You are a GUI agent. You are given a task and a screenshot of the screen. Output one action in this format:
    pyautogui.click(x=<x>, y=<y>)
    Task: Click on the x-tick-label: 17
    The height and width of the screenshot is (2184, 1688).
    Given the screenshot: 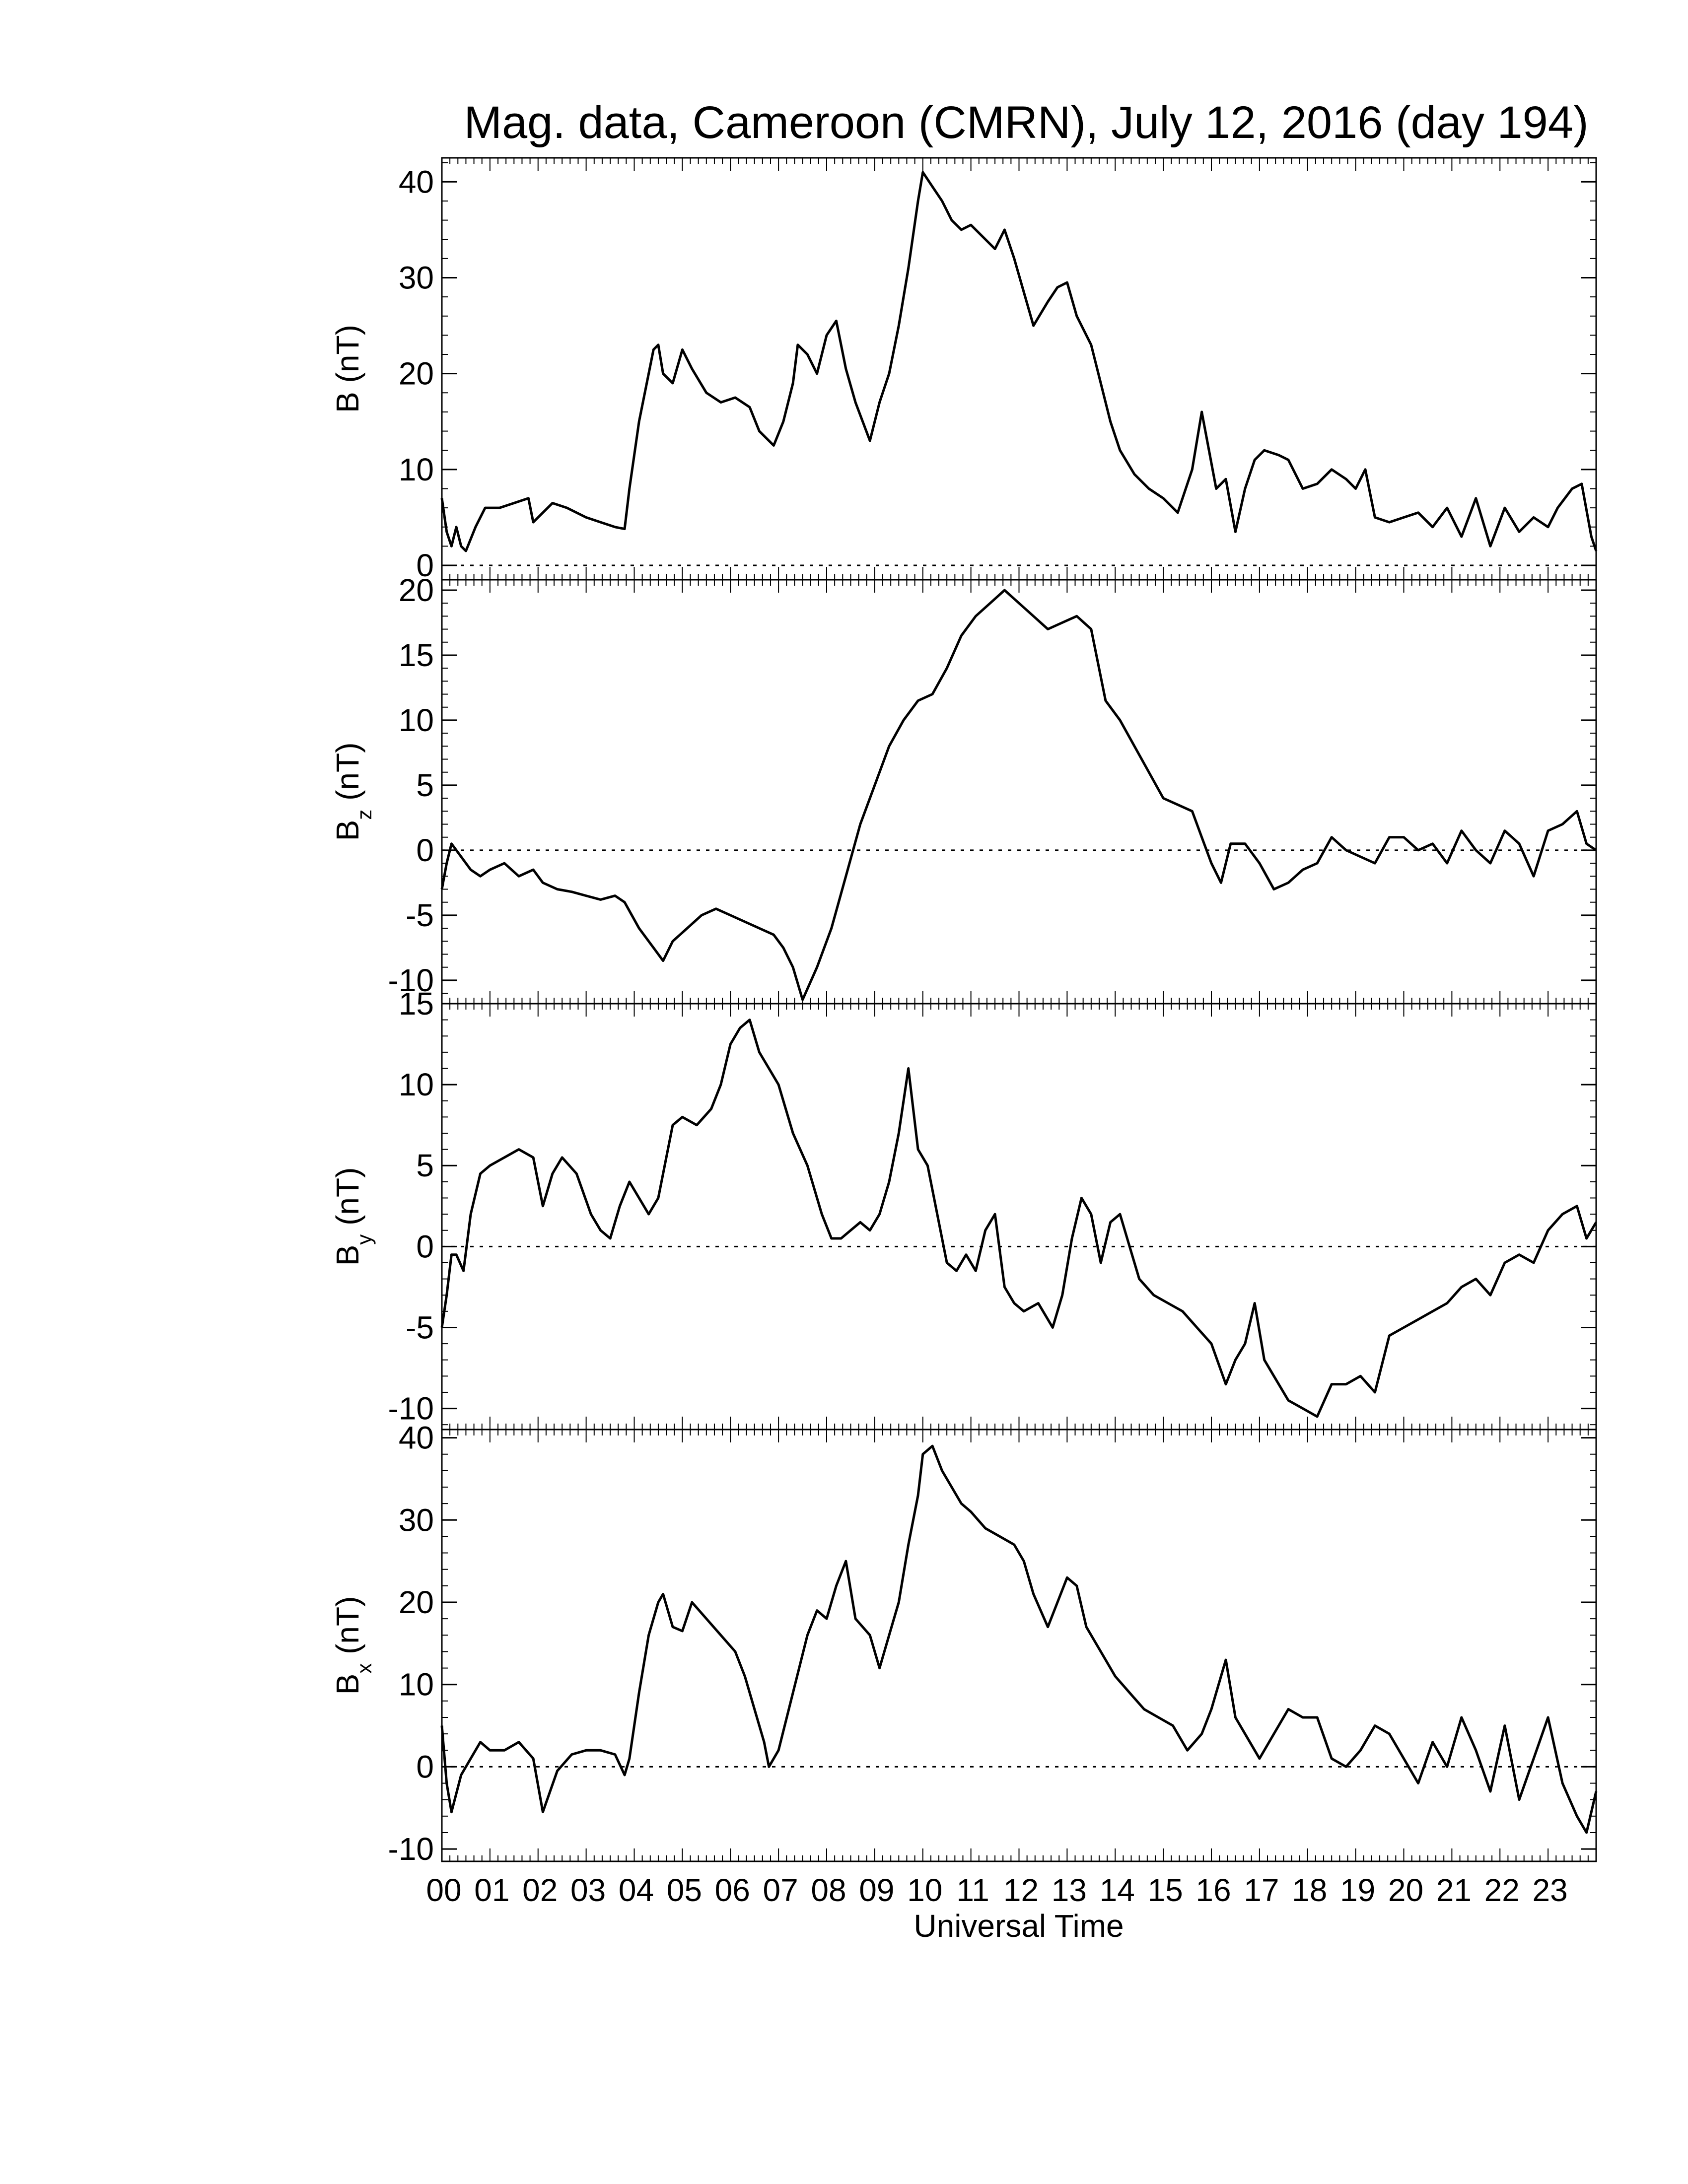 What is the action you would take?
    pyautogui.click(x=1261, y=1890)
    